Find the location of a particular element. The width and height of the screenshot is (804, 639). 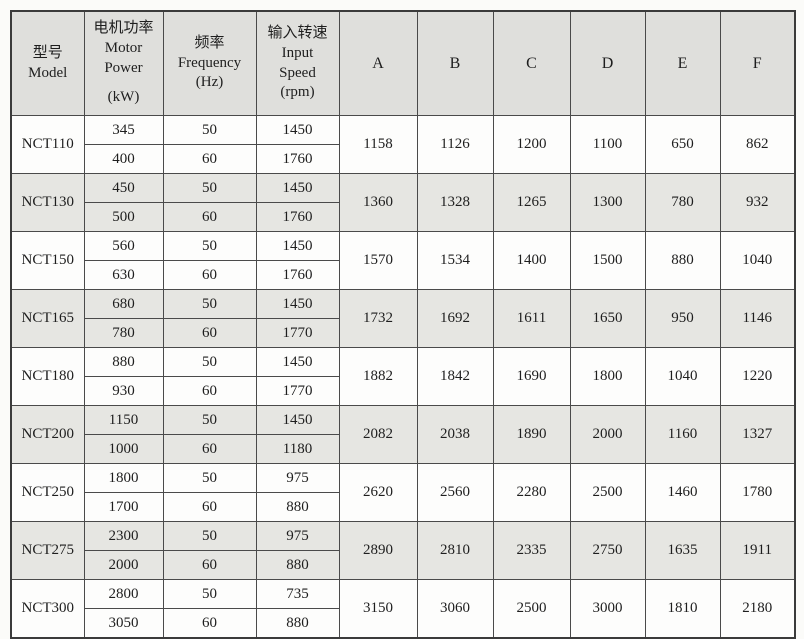

dim-b-cell: 1692 is located at coordinates (455, 318).